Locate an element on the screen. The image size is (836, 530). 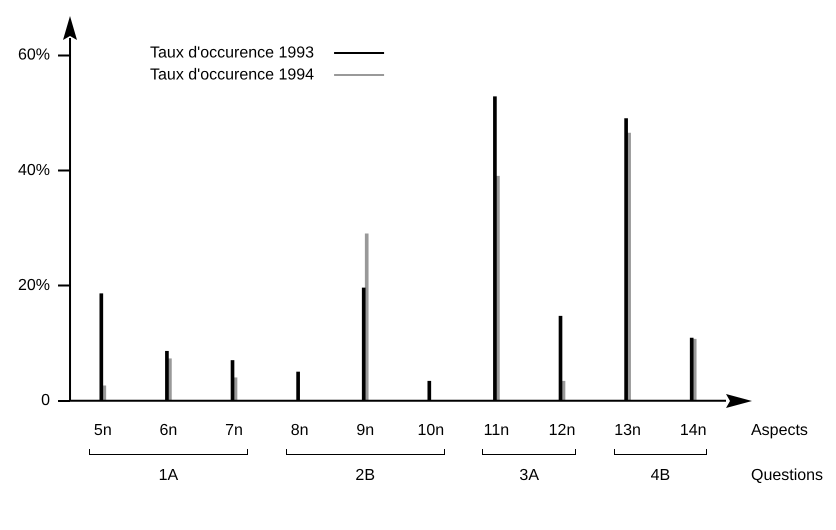
text: 4B is located at coordinates (660, 475).